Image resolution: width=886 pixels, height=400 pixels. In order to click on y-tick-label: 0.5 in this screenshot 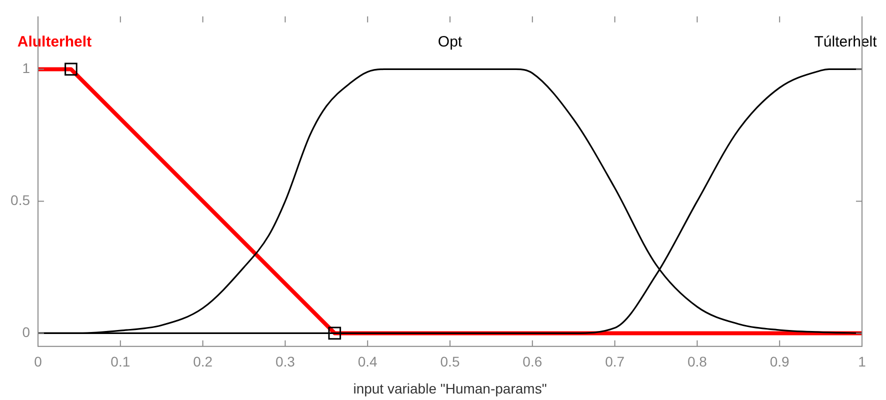, I will do `click(20, 200)`.